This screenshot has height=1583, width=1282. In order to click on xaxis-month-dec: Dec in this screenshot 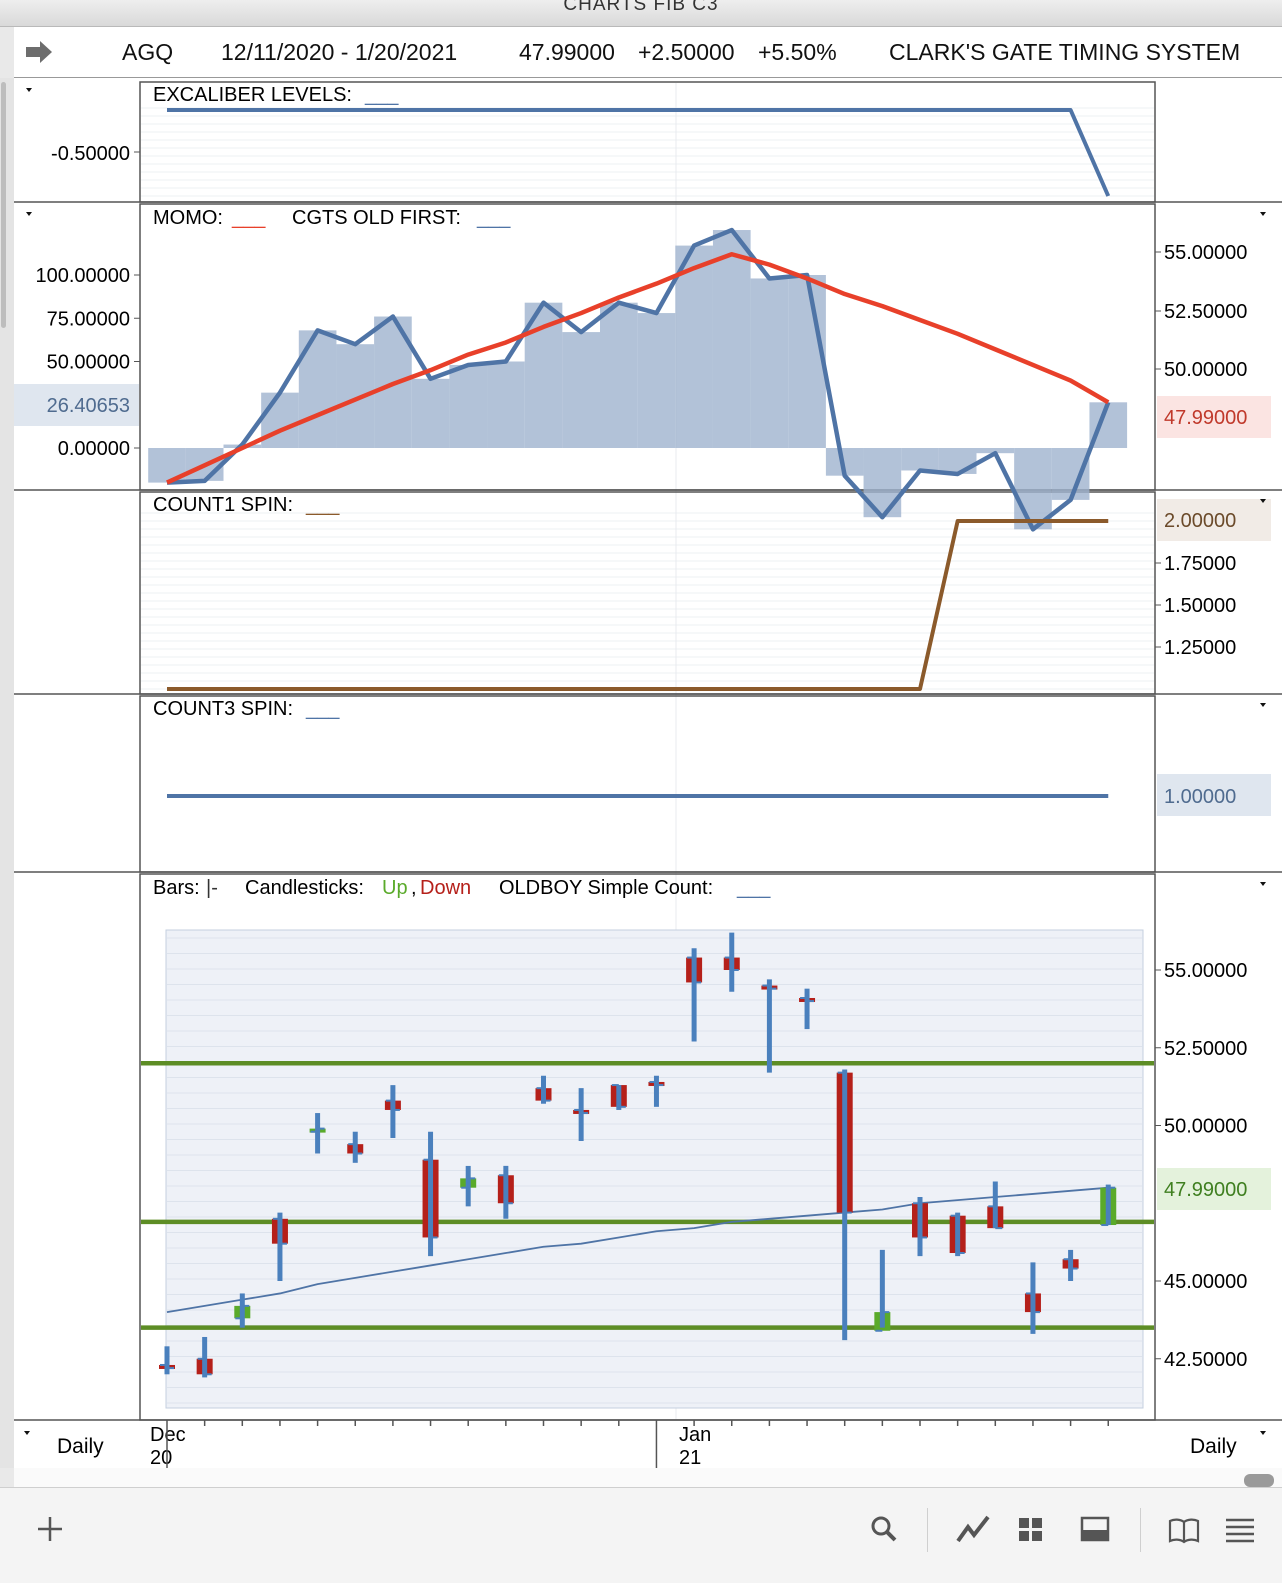, I will do `click(168, 1435)`.